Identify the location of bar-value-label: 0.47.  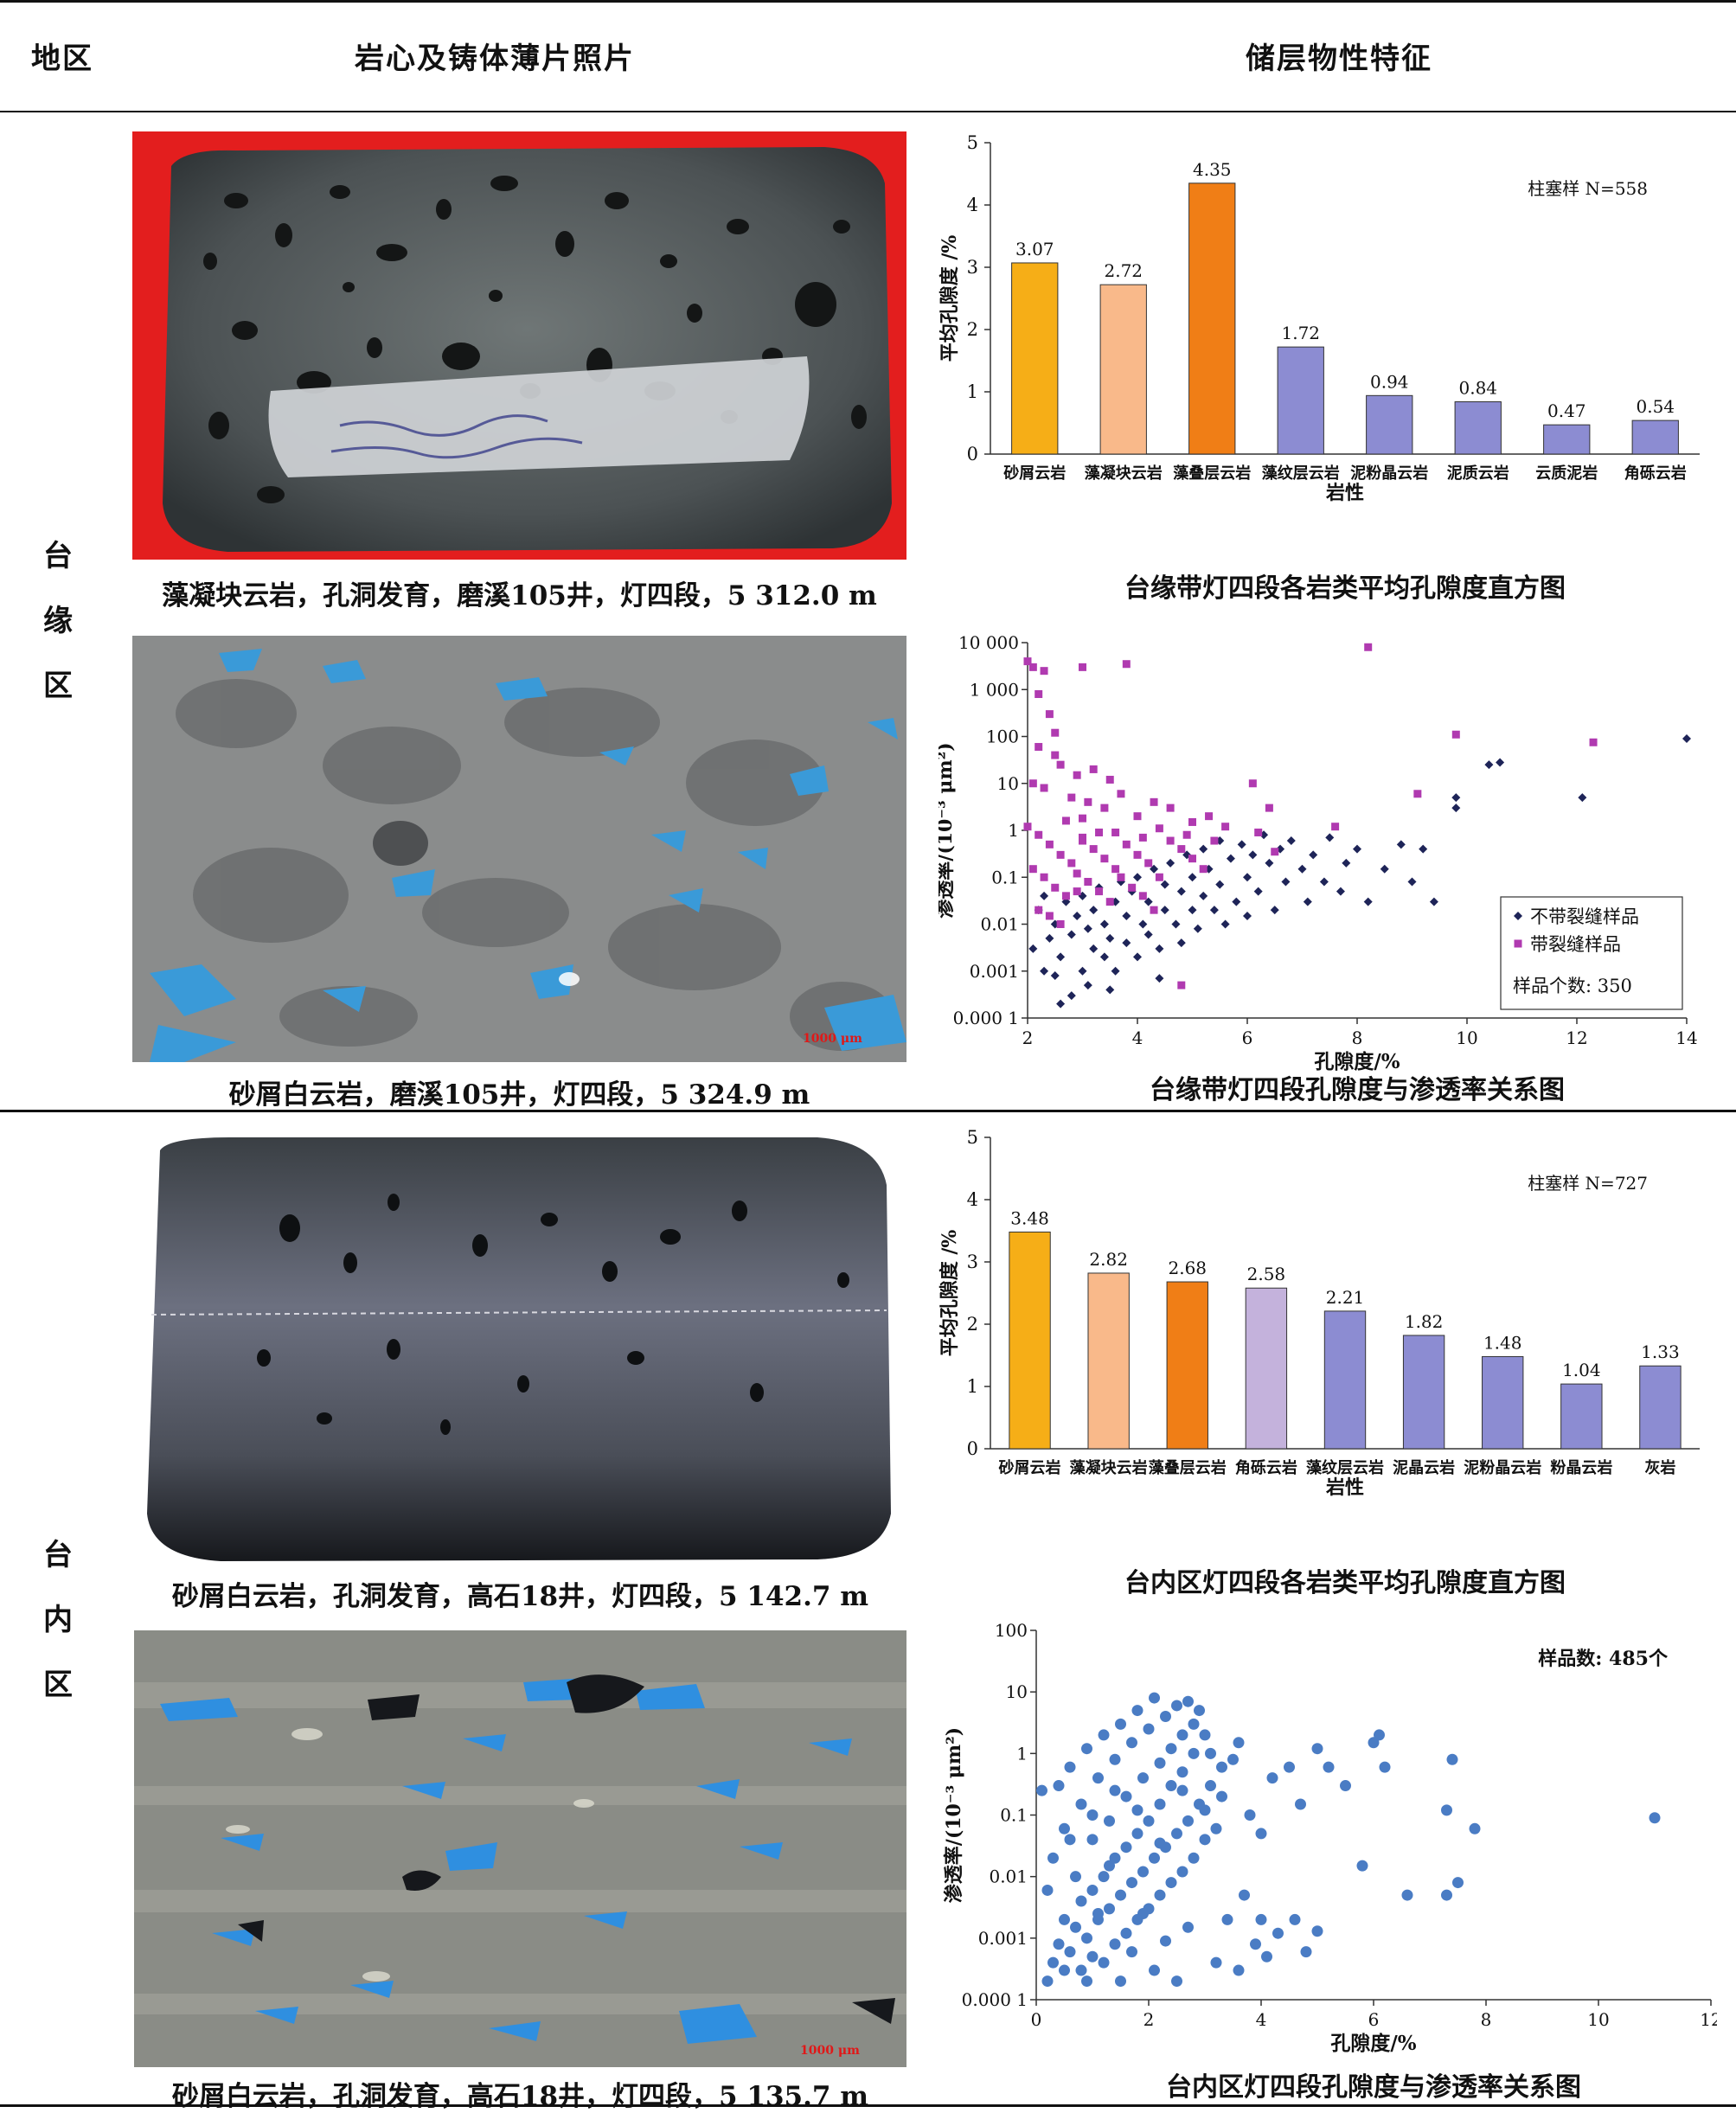
(1566, 410).